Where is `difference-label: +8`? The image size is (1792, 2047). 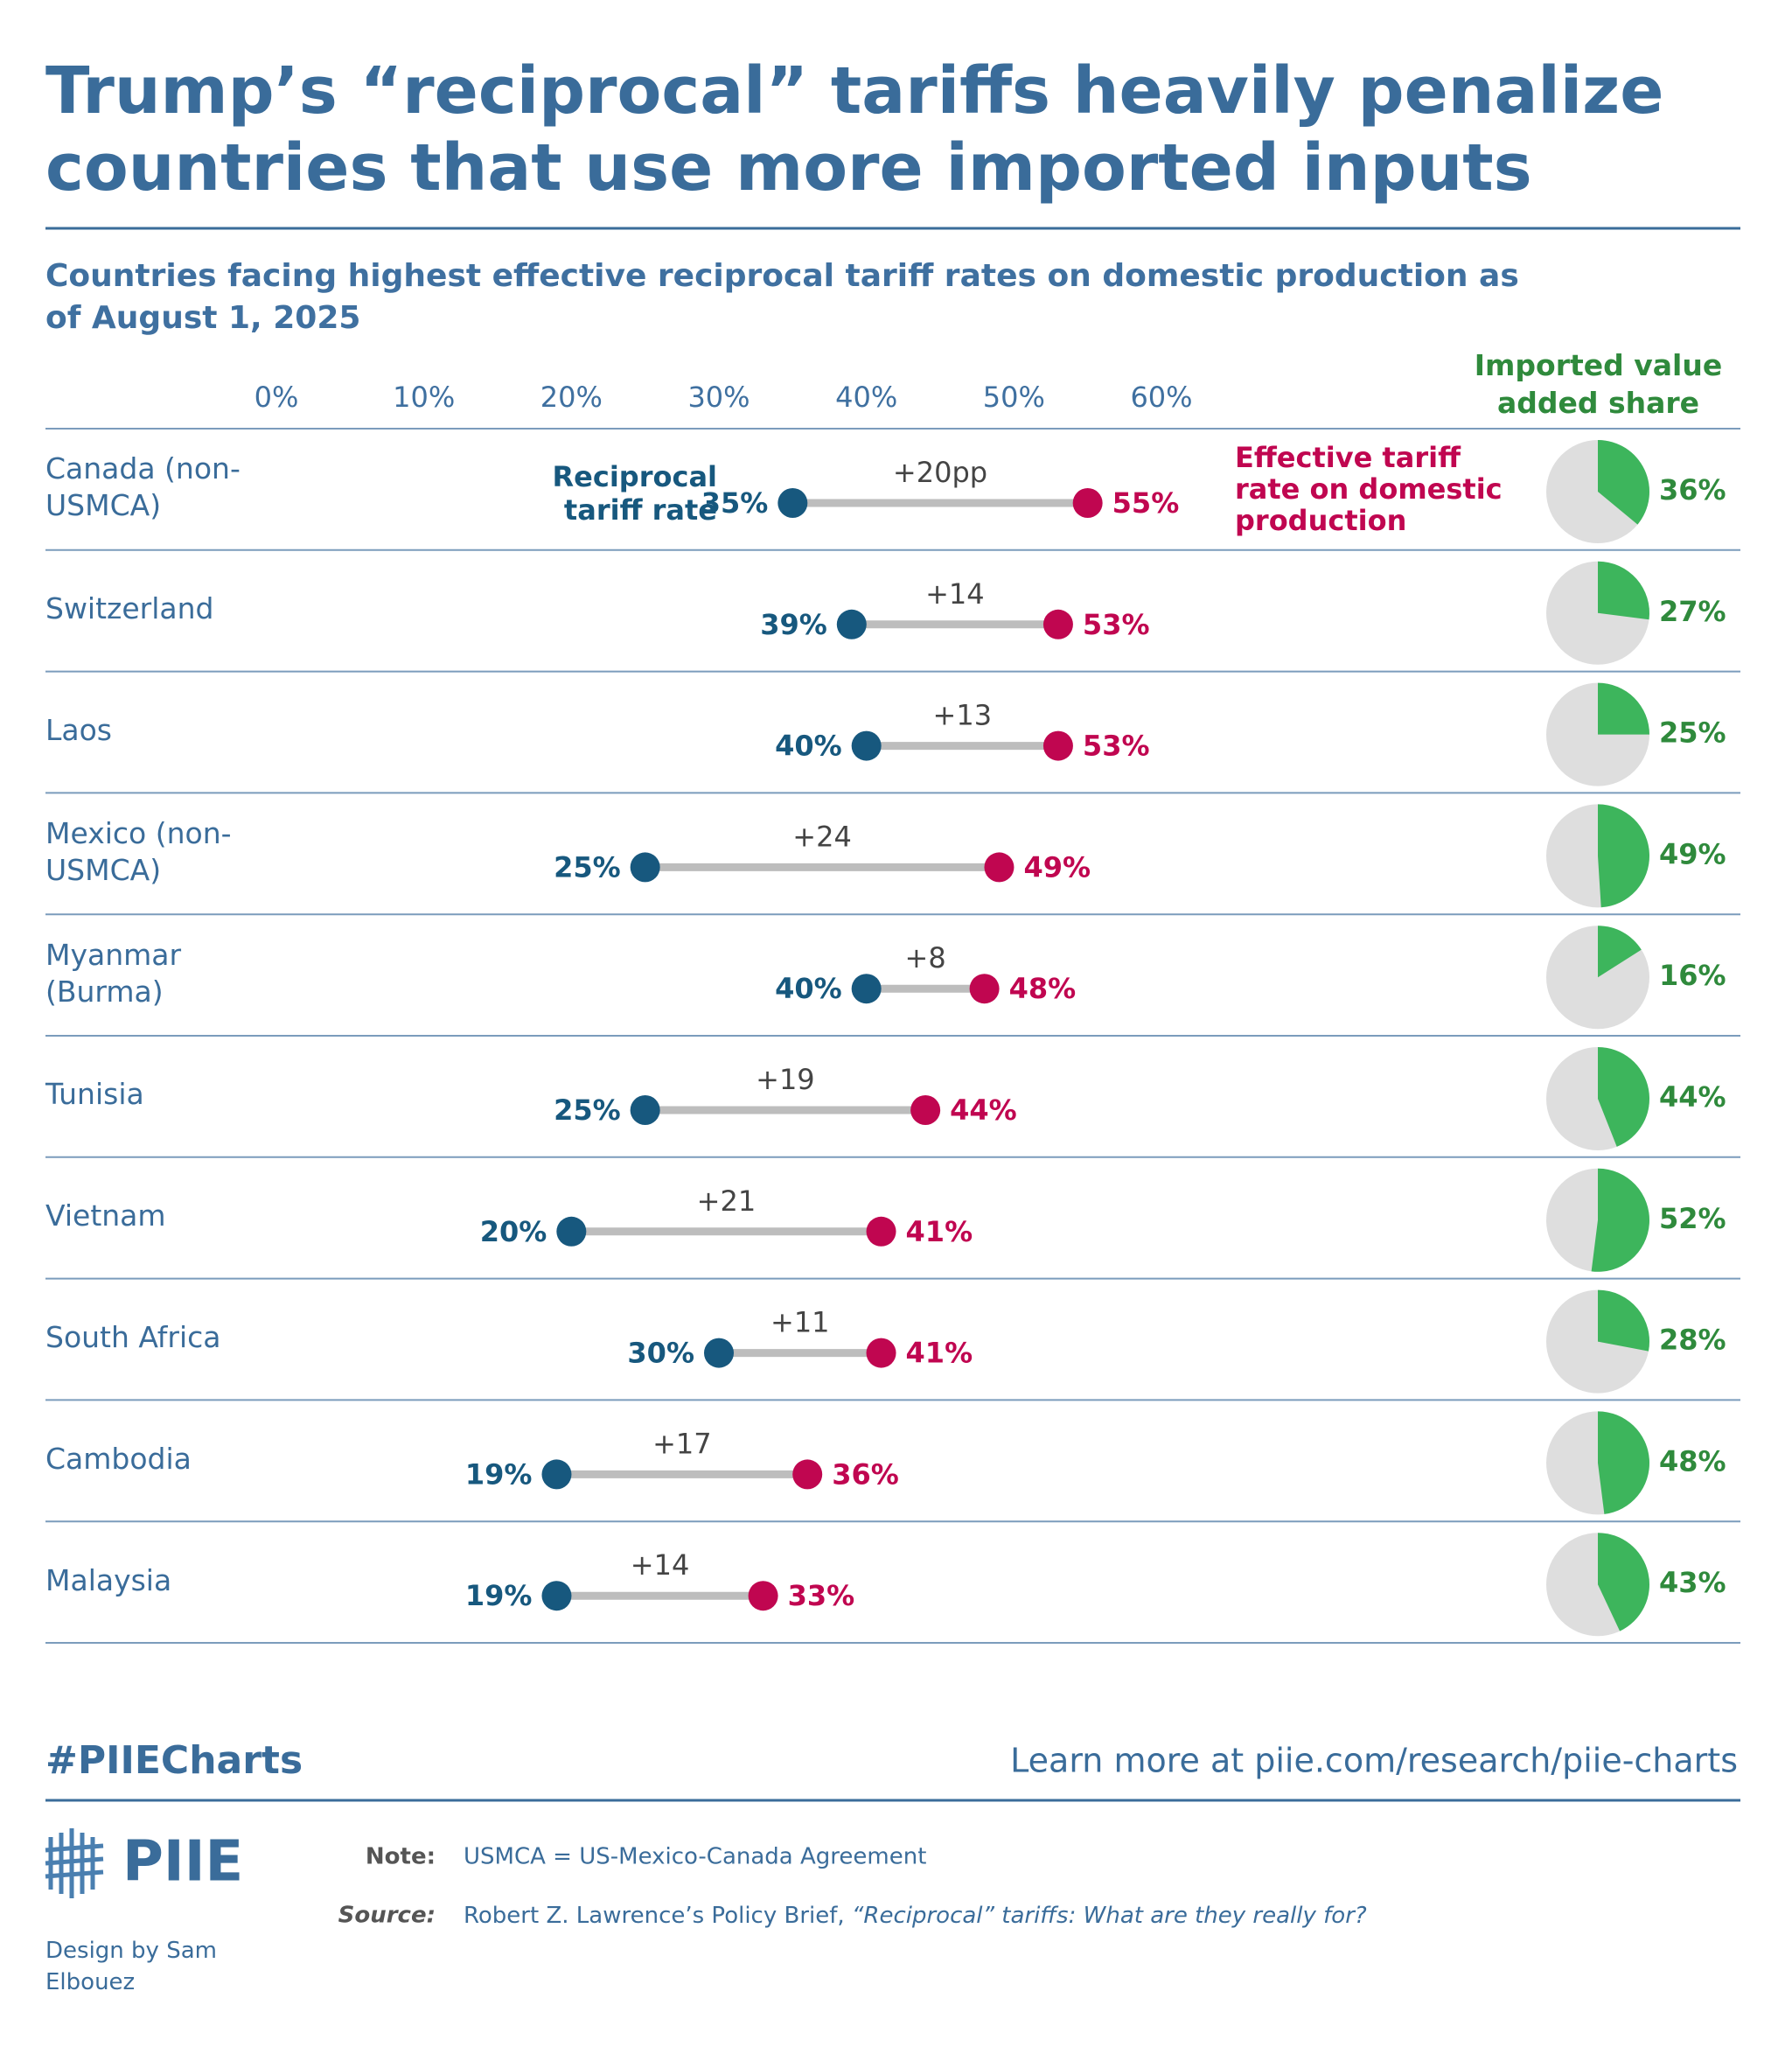
difference-label: +8 is located at coordinates (925, 958).